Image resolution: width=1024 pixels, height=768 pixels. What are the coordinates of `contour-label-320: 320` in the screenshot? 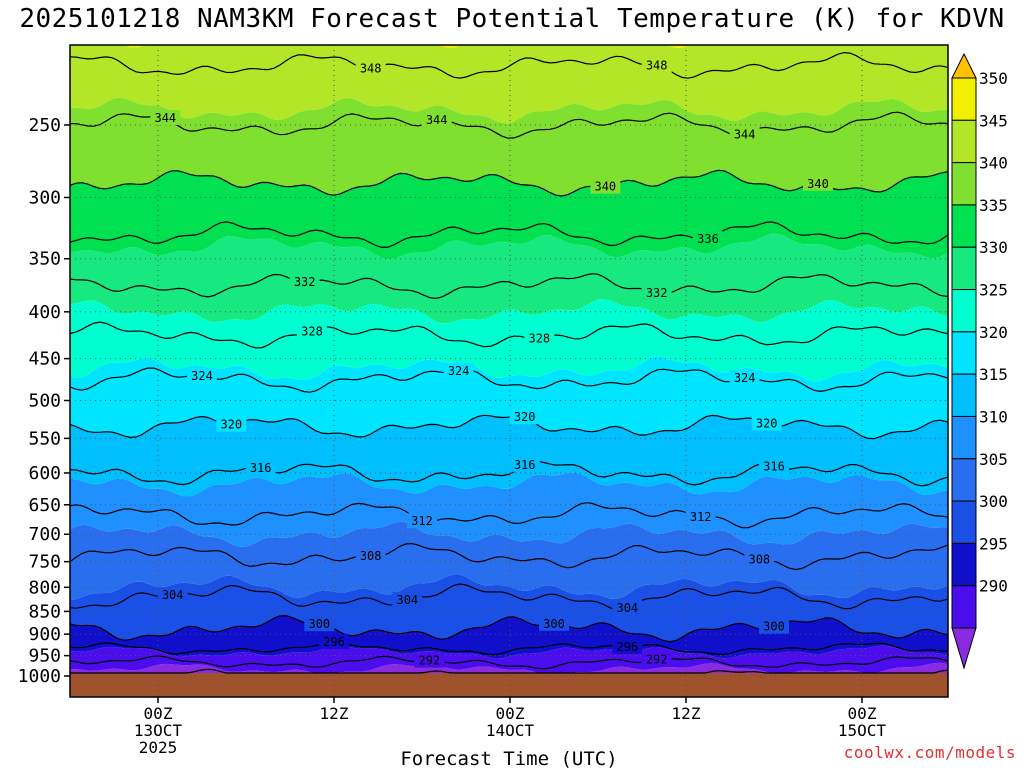 It's located at (525, 417).